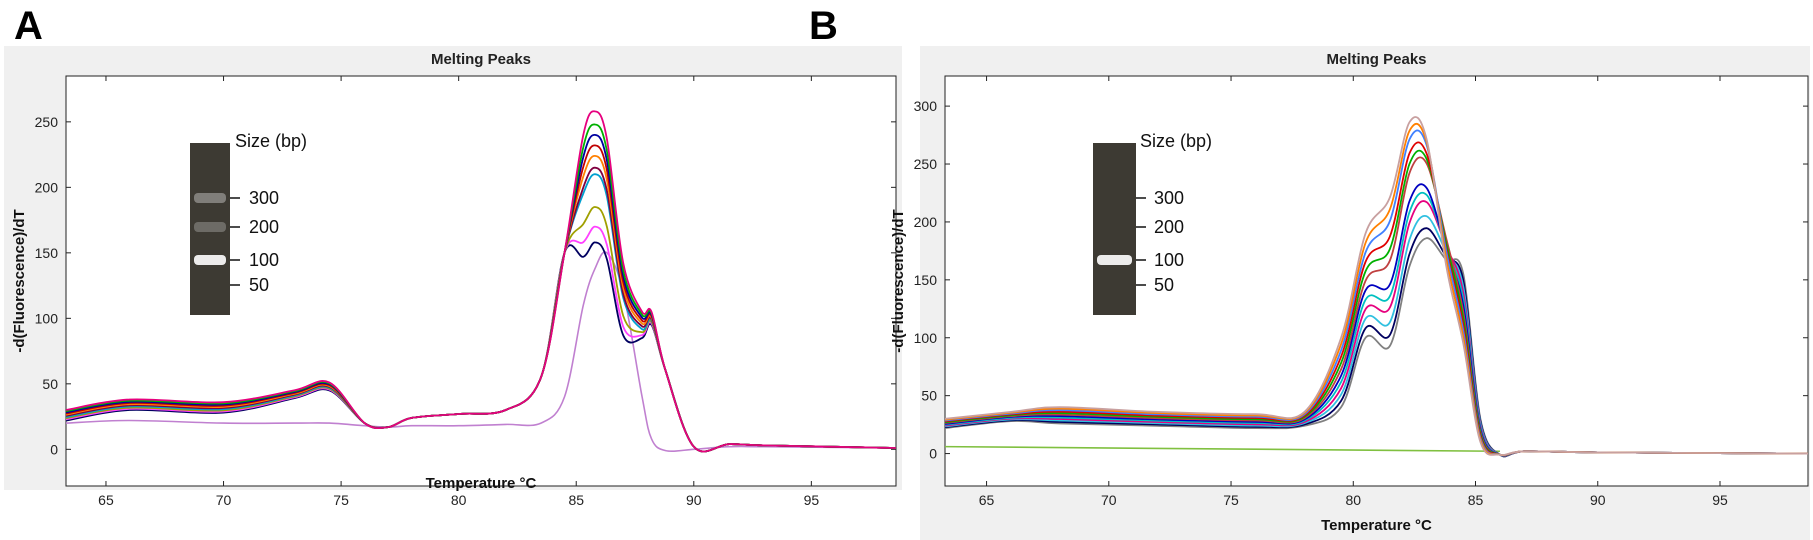 Image resolution: width=1813 pixels, height=540 pixels. What do you see at coordinates (28, 26) in the screenshot?
I see `panel-label-a: A` at bounding box center [28, 26].